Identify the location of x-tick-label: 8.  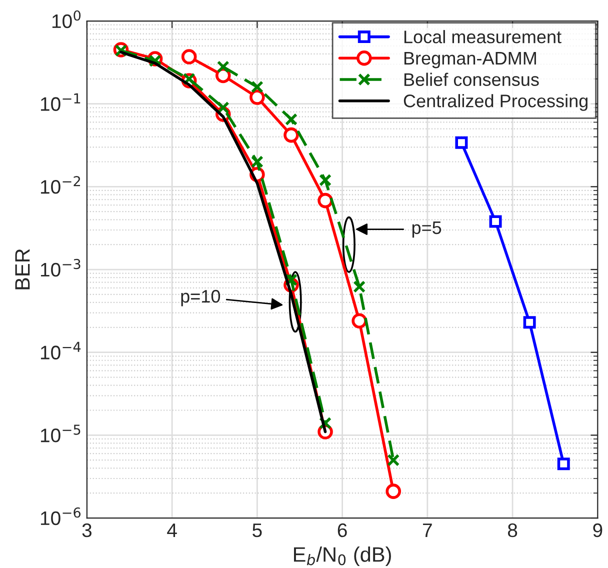
(513, 530).